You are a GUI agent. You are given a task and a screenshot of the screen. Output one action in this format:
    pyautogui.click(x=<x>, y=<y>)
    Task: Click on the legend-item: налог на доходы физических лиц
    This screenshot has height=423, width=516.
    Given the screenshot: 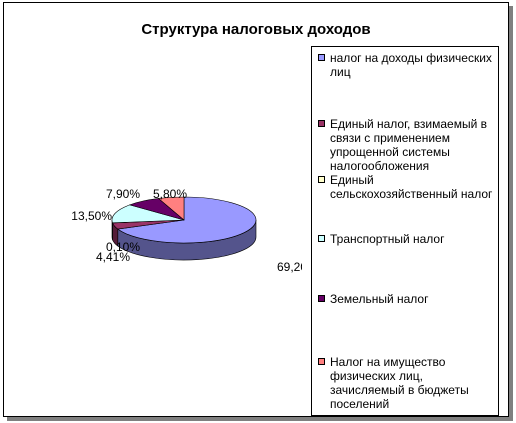 What is the action you would take?
    pyautogui.click(x=406, y=65)
    